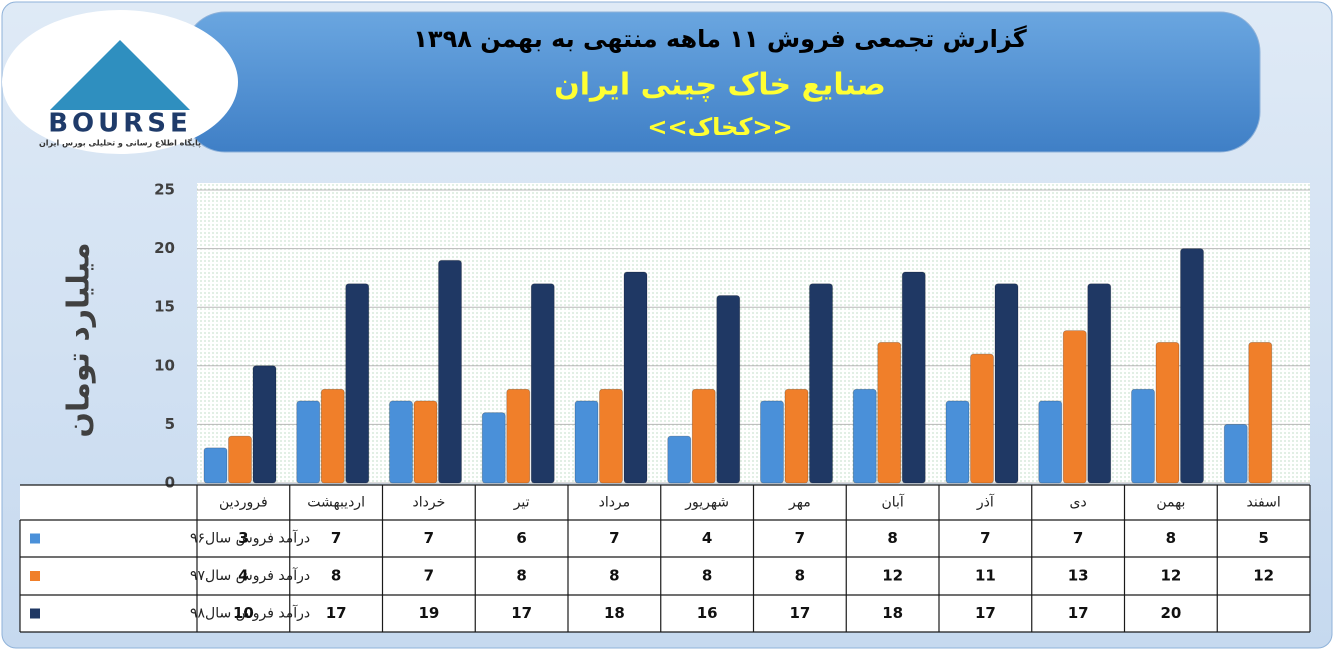  I want to click on table-value: 20, so click(1170, 613).